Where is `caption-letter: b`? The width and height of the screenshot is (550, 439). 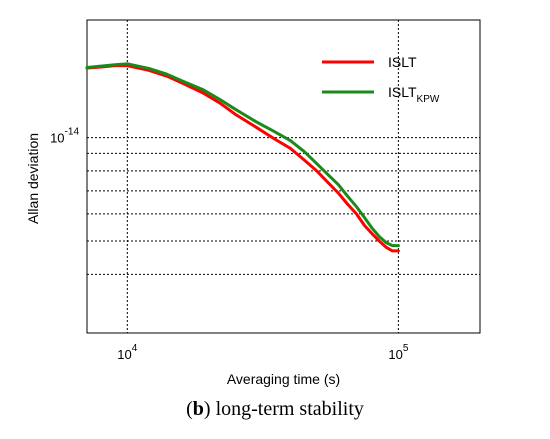 caption-letter: b is located at coordinates (198, 409).